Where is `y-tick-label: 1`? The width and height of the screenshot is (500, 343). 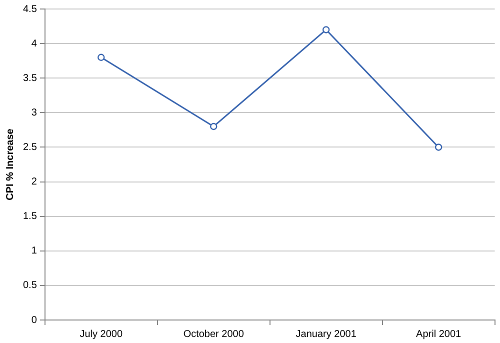 y-tick-label: 1 is located at coordinates (34, 251).